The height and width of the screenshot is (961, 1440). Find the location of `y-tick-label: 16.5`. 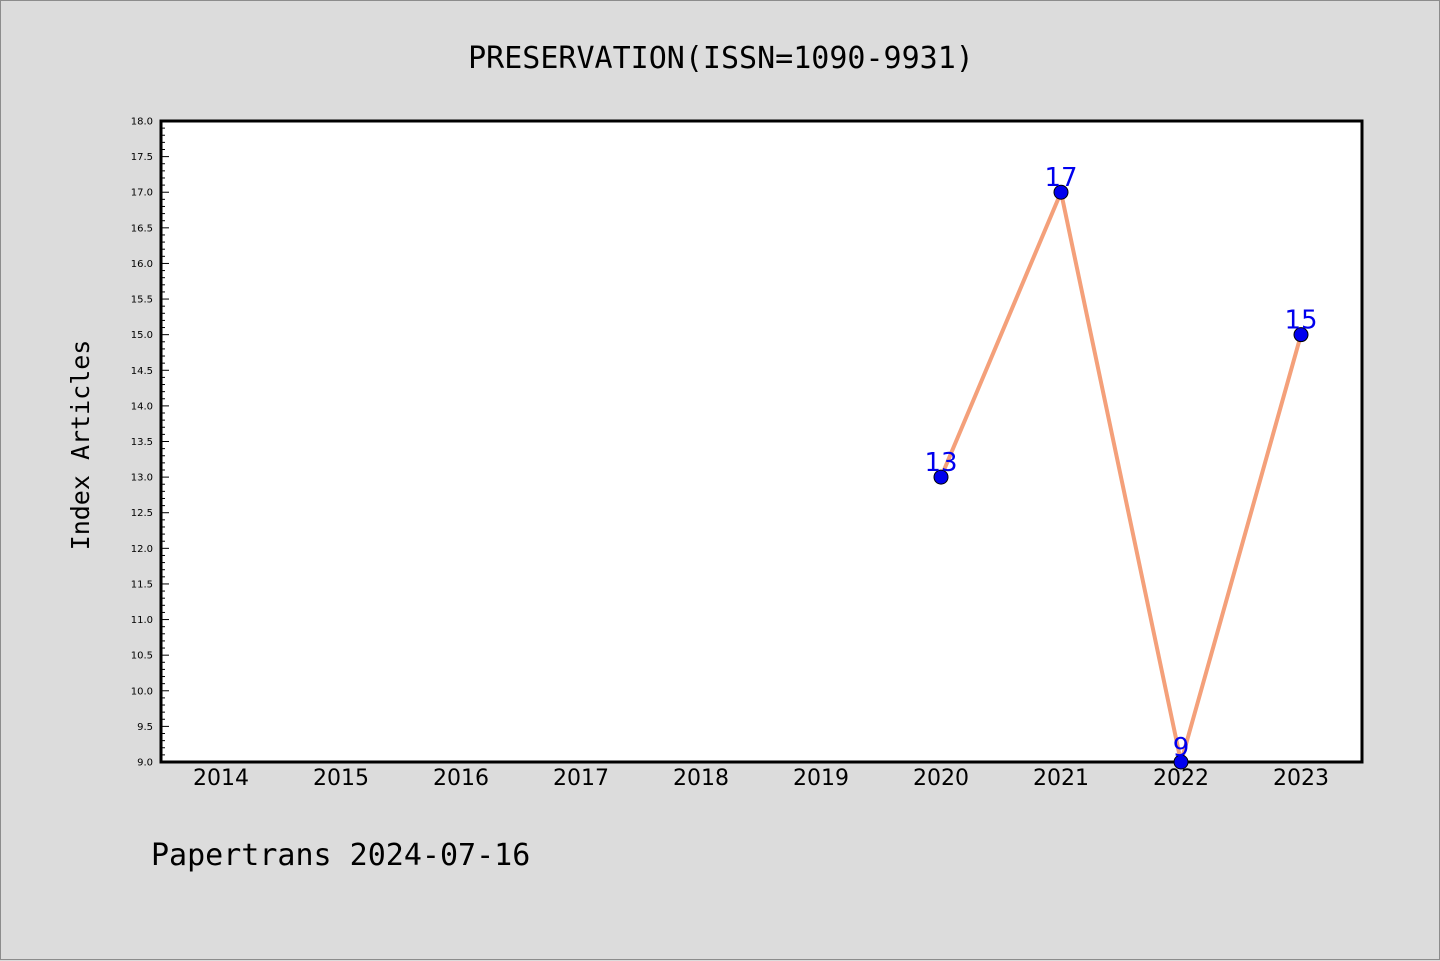

y-tick-label: 16.5 is located at coordinates (142, 228).